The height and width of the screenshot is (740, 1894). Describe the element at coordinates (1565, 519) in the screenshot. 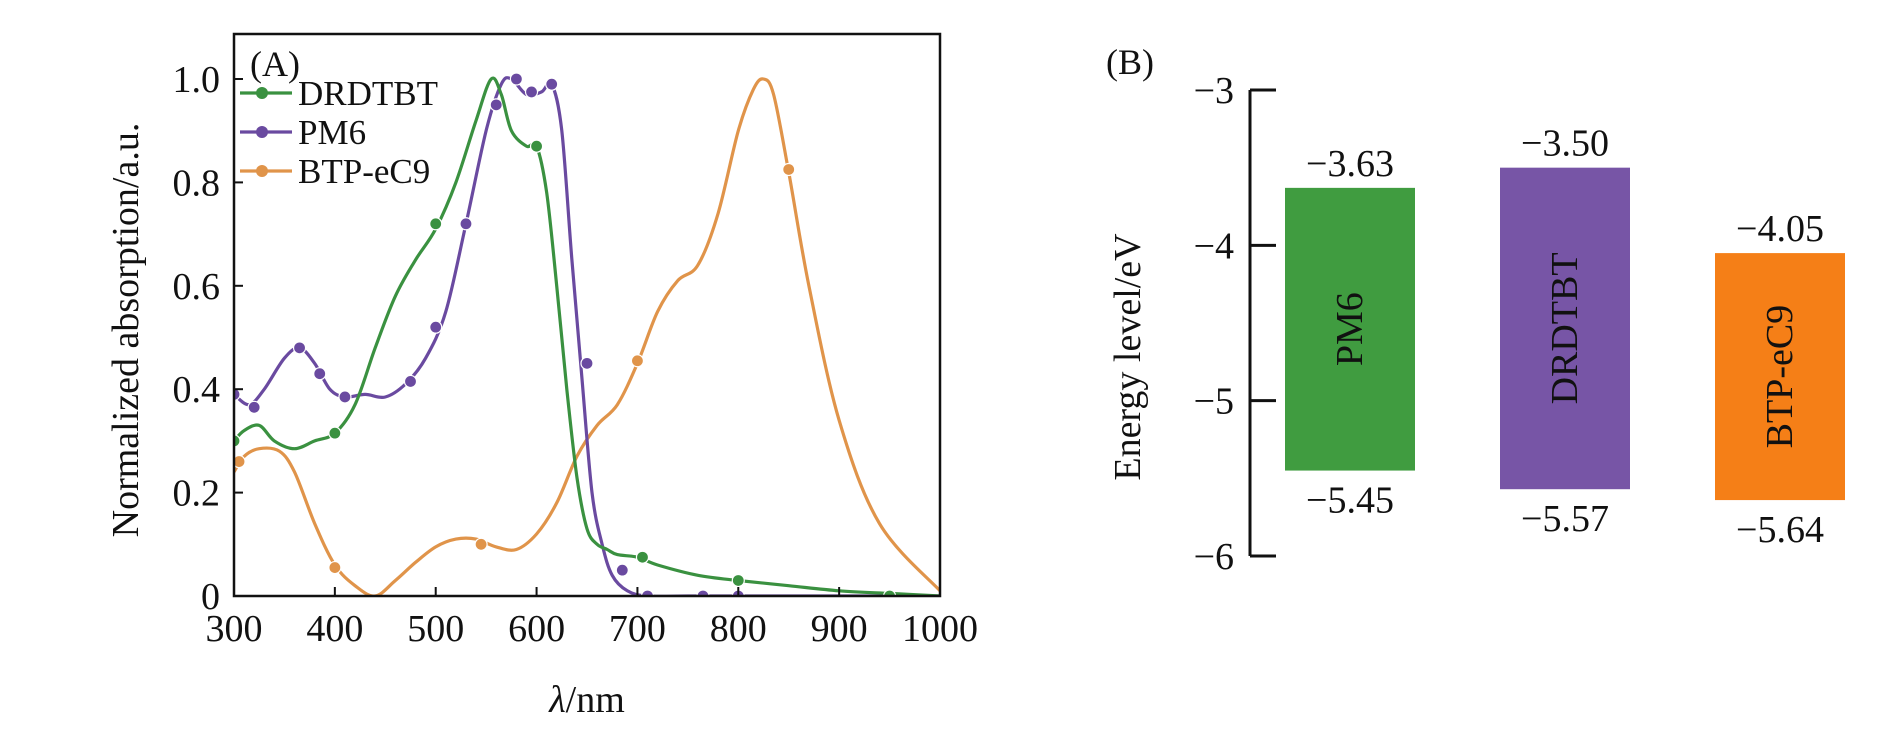

I see `homo-label-drdtbt: −5.57` at that location.